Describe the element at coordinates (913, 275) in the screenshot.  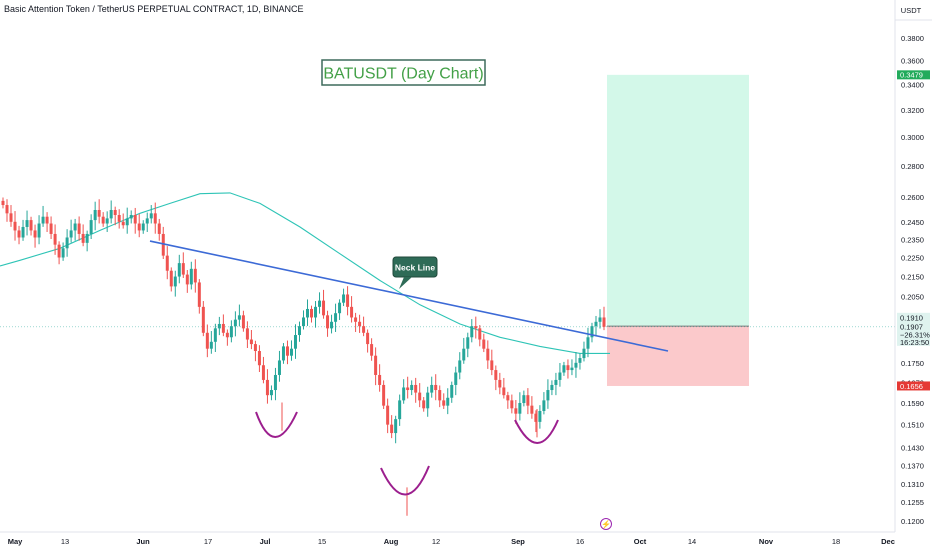
I see `price-axis-bg` at that location.